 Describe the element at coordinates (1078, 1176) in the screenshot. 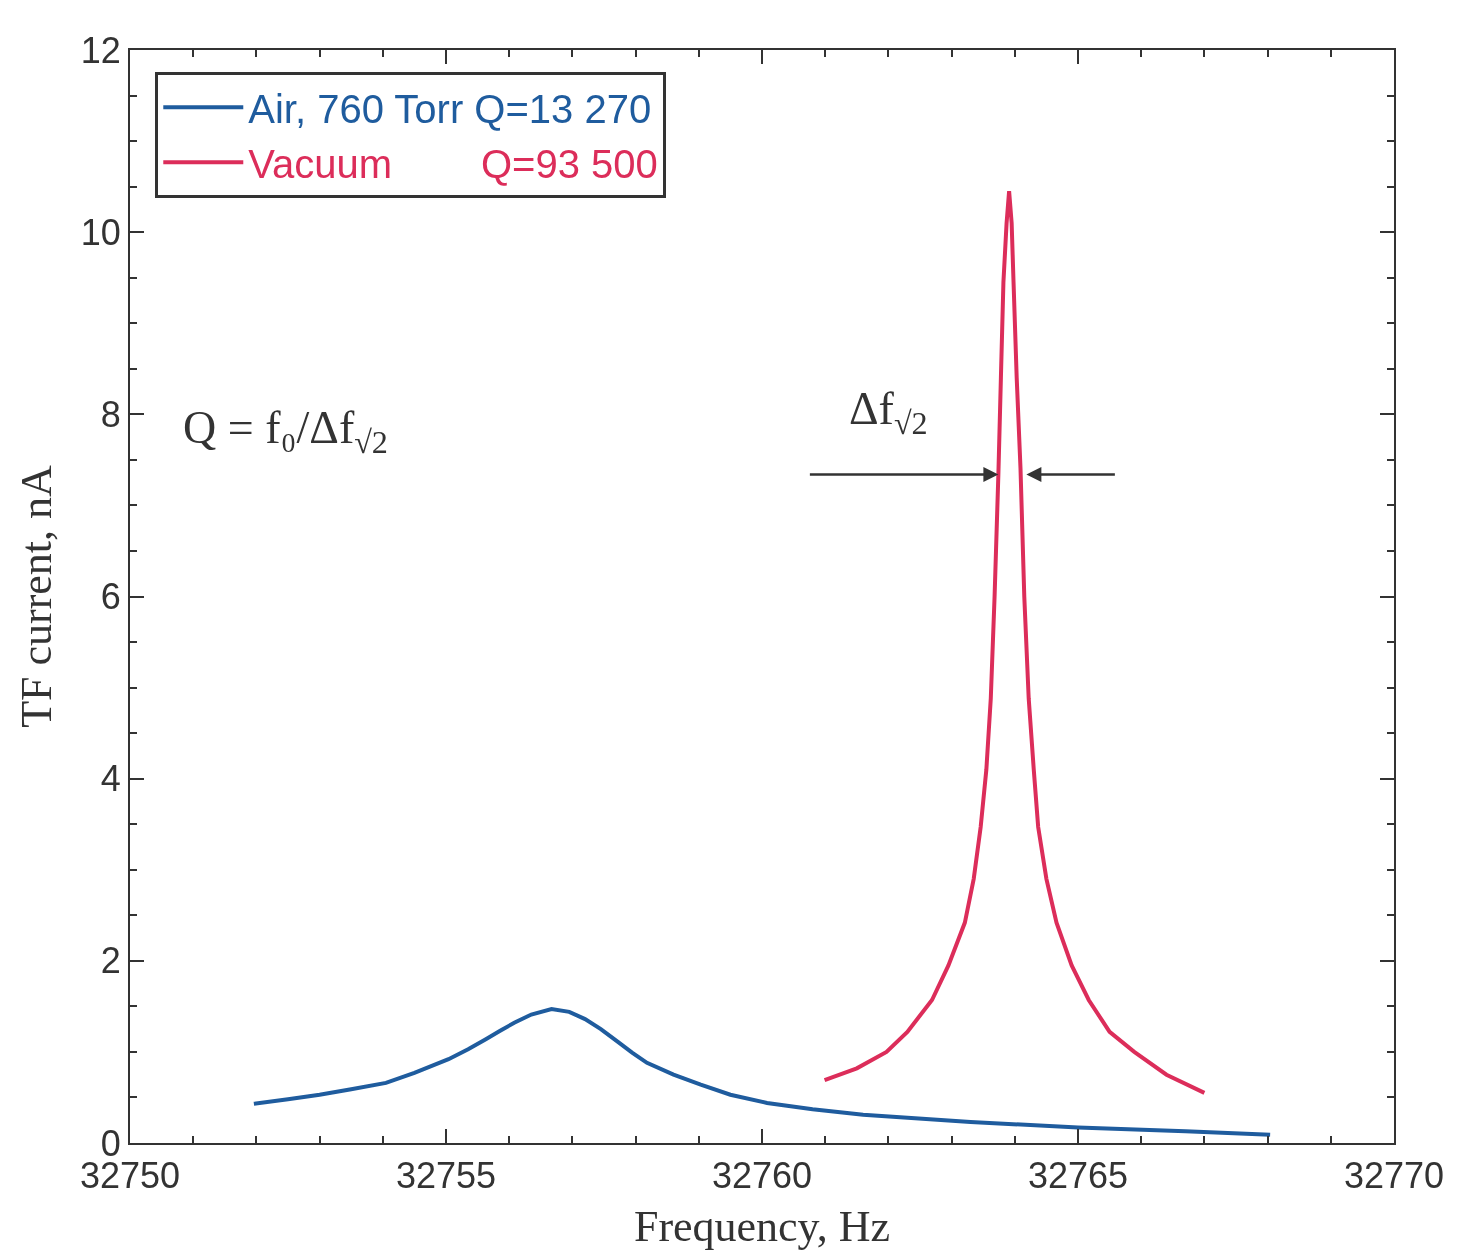

I see `x-tick-label: 32765` at that location.